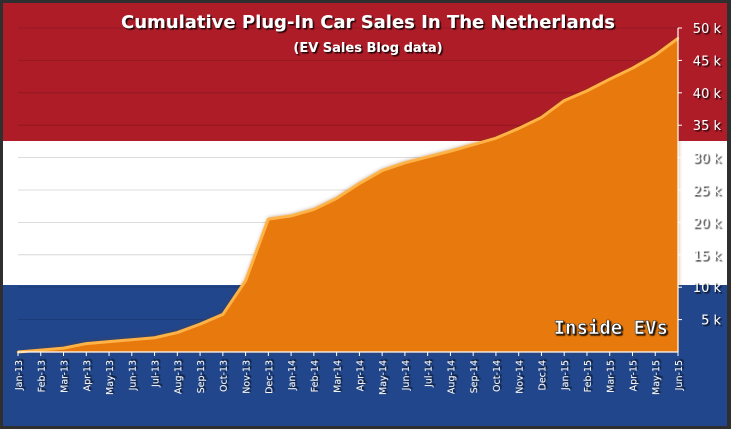 This screenshot has width=731, height=429. Describe the element at coordinates (707, 94) in the screenshot. I see `y-tick-label: 40 k` at that location.